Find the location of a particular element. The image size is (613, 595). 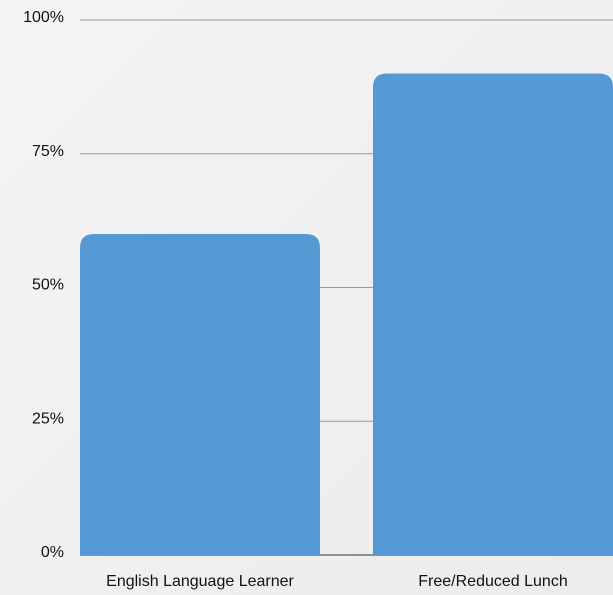

x-tick-label: English Language Learner is located at coordinates (200, 581).